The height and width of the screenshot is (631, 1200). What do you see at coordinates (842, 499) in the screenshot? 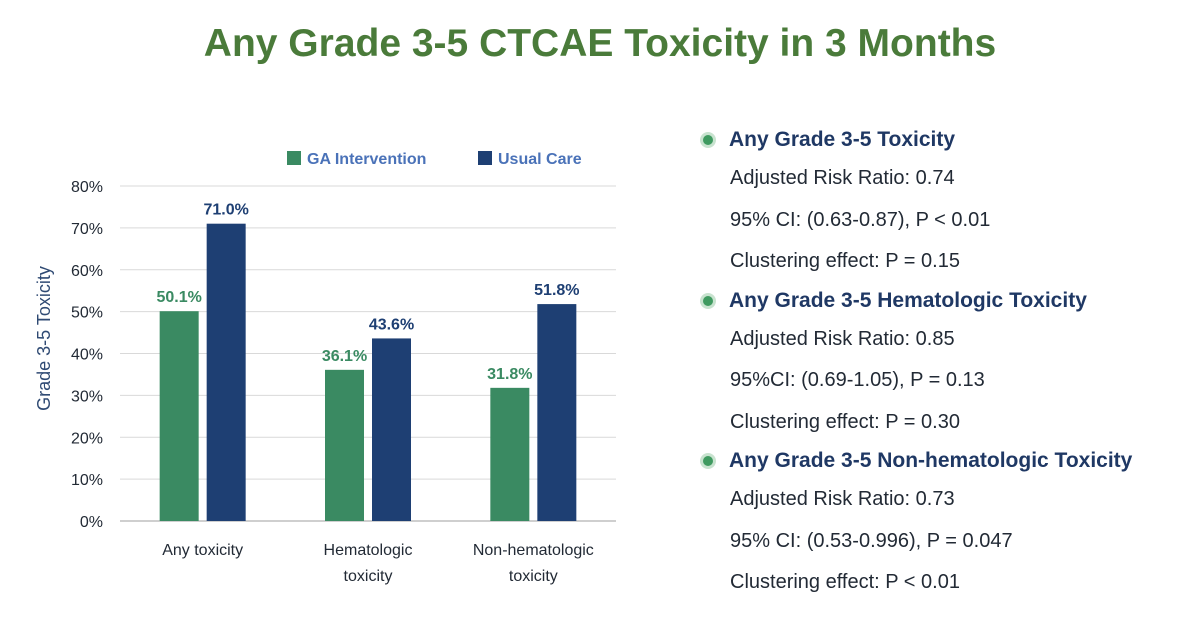
I see `result-line: Adjusted Risk Ratio: 0.73` at bounding box center [842, 499].